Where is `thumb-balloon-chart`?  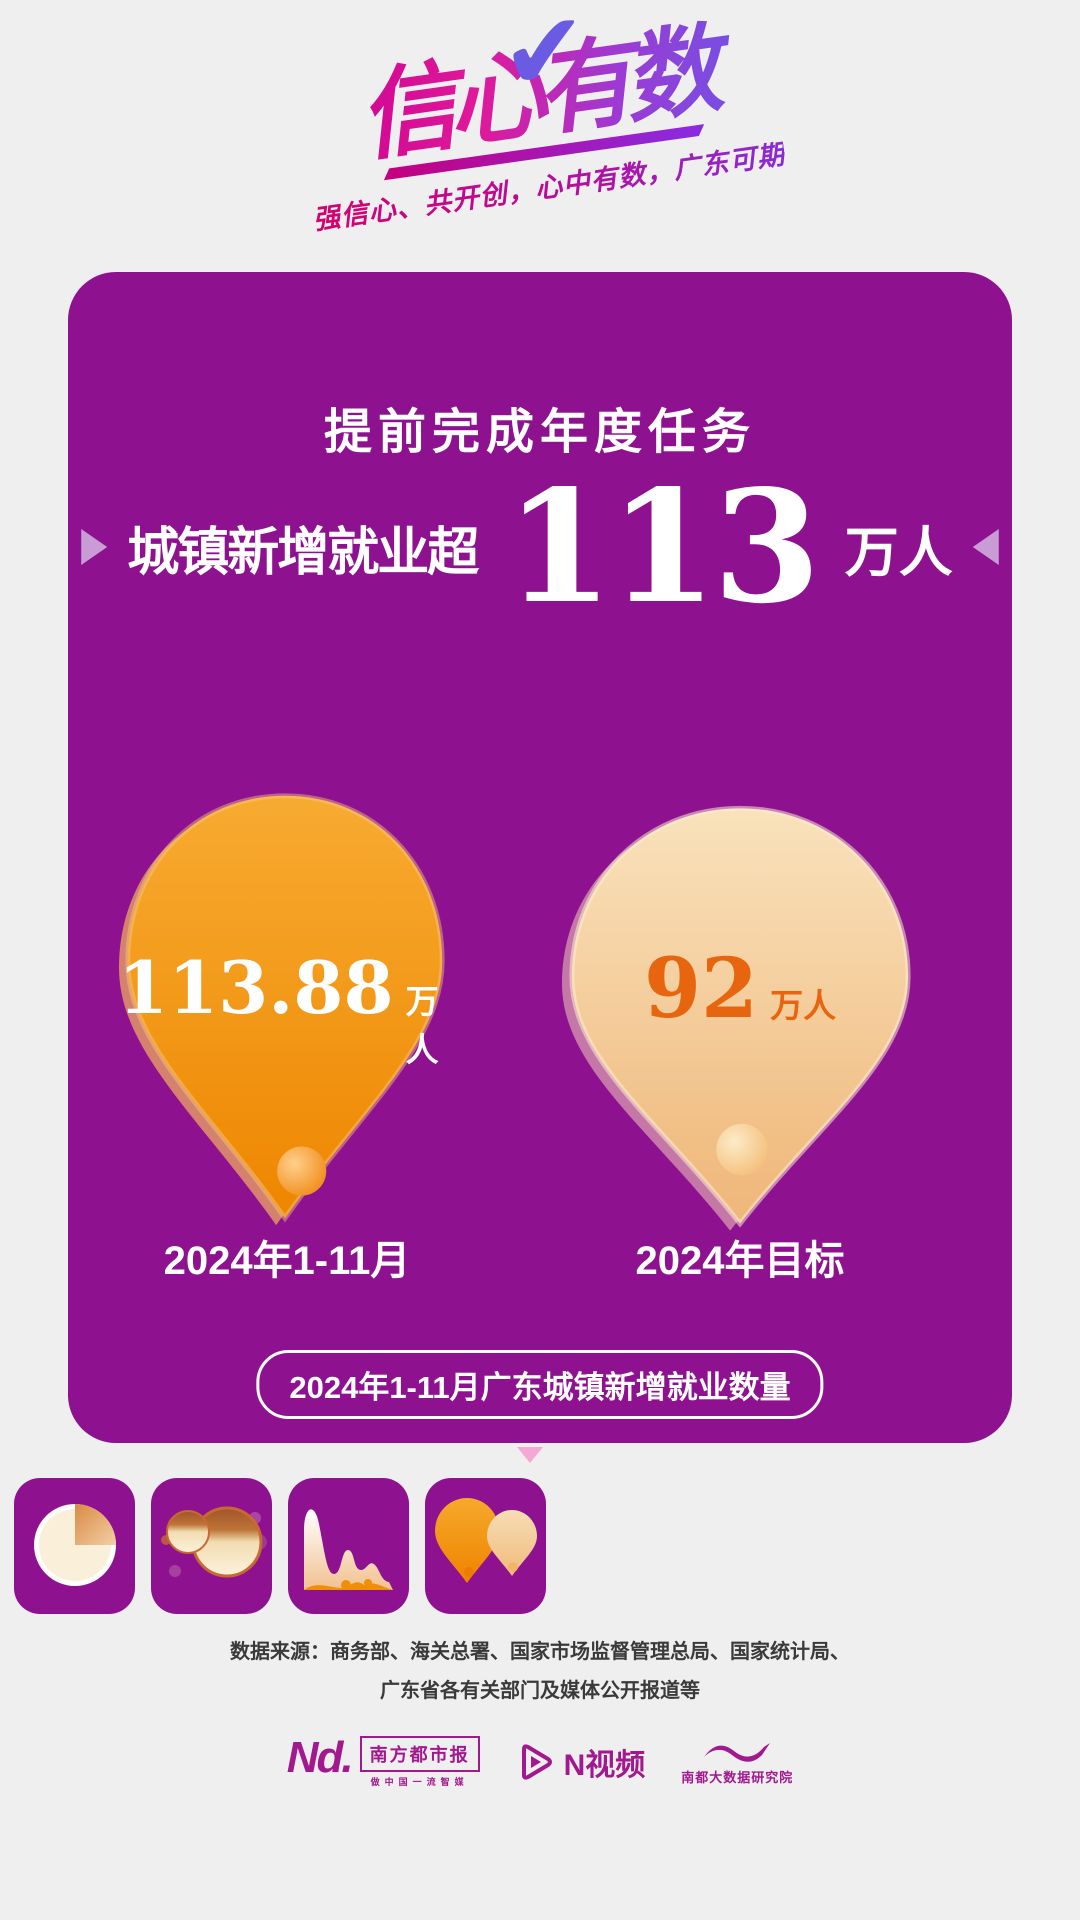
thumb-balloon-chart is located at coordinates (485, 1546).